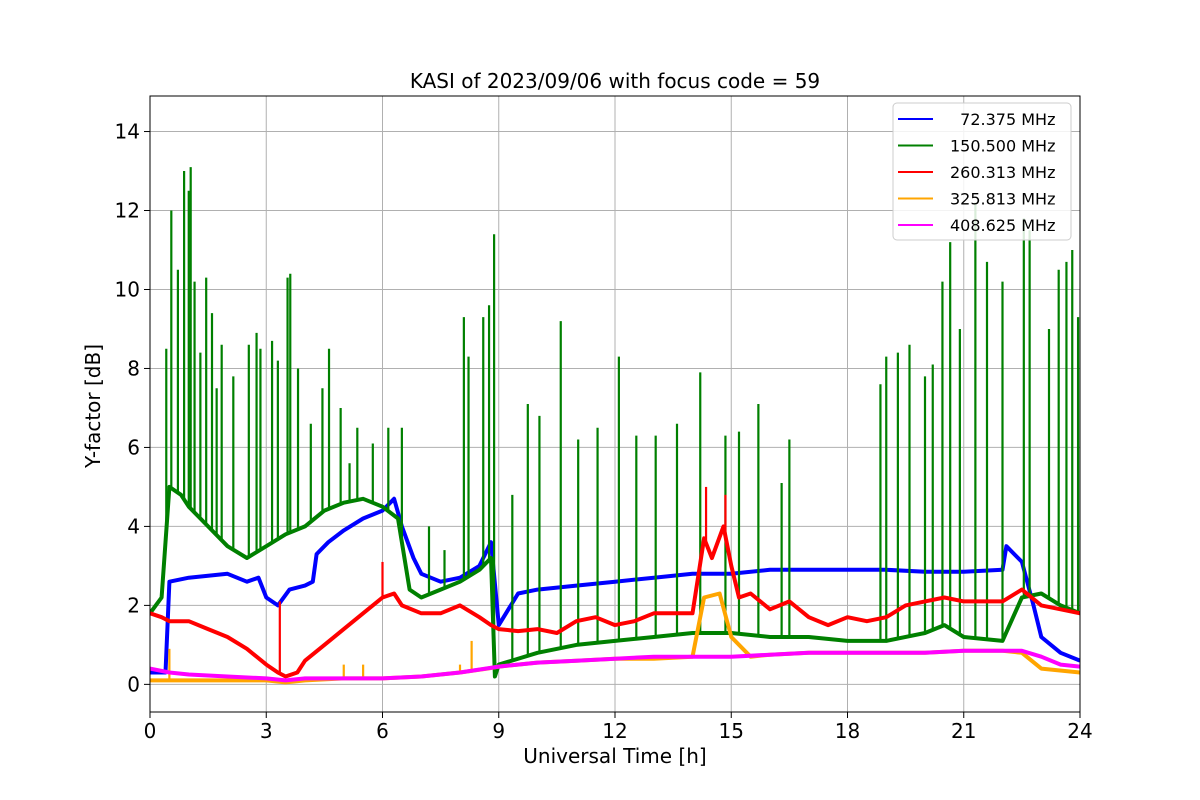 This screenshot has width=1200, height=800. I want to click on y-tick-label: 6, so click(133, 447).